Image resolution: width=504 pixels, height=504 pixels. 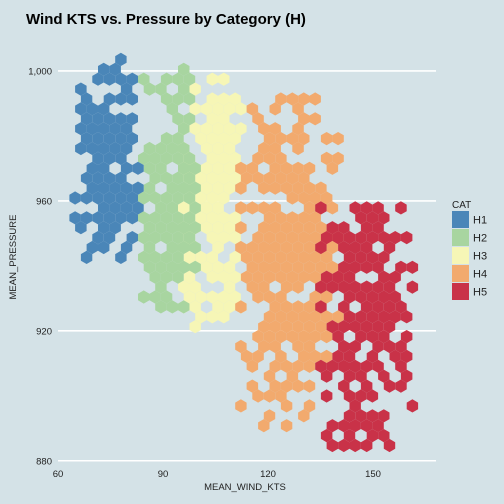 I want to click on legend-swatch, so click(x=460, y=273).